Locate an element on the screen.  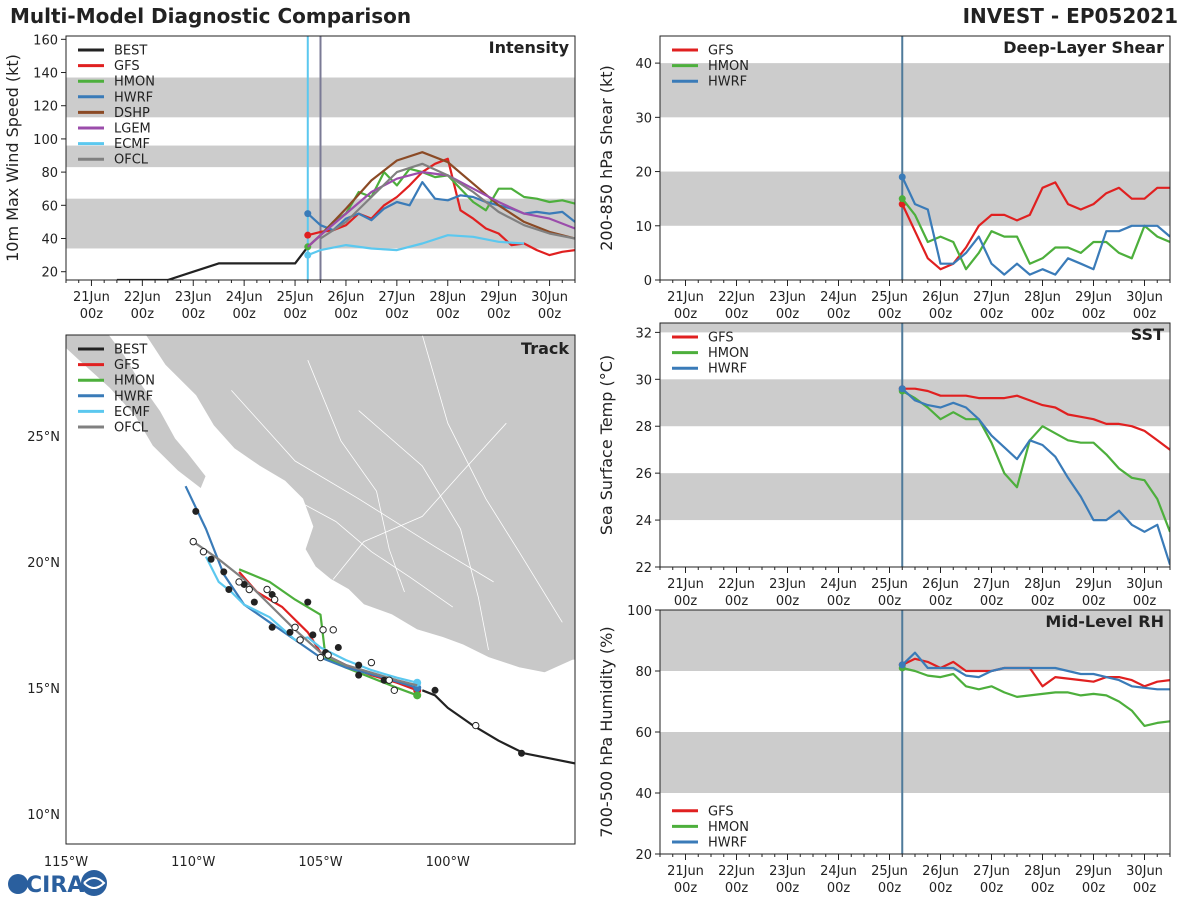
sst-xtick-date: 28Jun is located at coordinates (1042, 584).